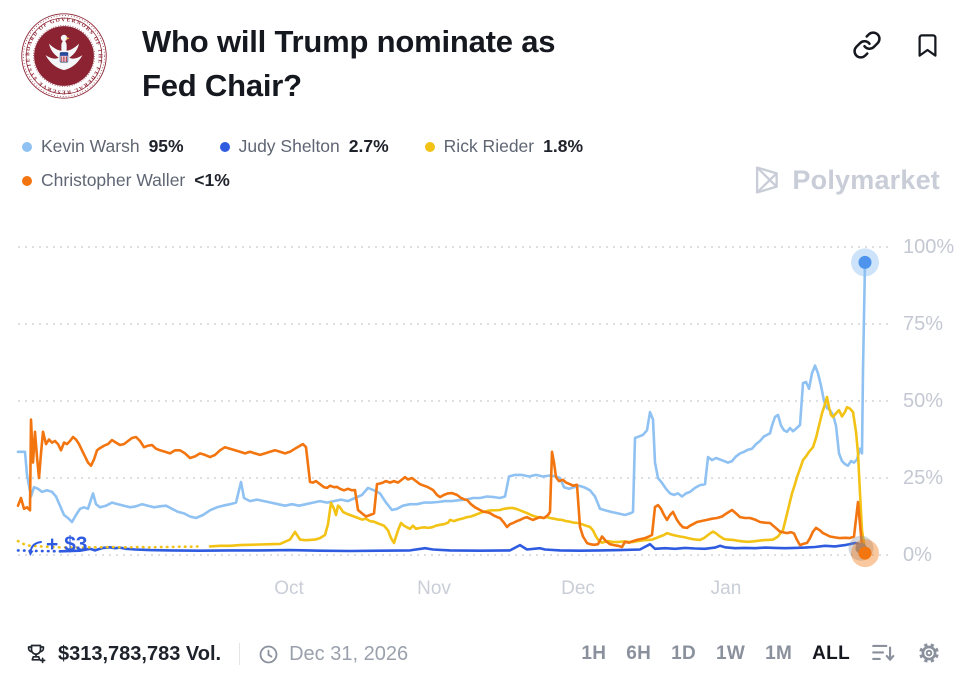 Image resolution: width=956 pixels, height=681 pixels. Describe the element at coordinates (109, 544) in the screenshot. I see `series-line-dotted-rick-rieder` at that location.